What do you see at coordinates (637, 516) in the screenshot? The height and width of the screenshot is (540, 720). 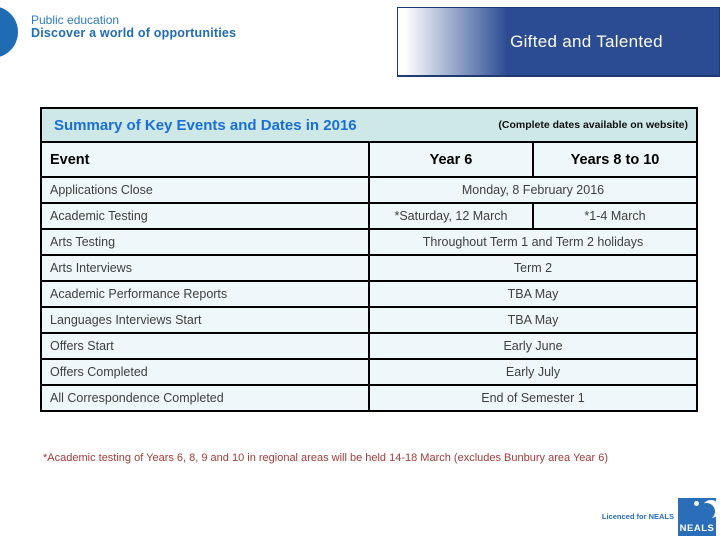 I see `neals-licence-text: Licenced for NEALS` at bounding box center [637, 516].